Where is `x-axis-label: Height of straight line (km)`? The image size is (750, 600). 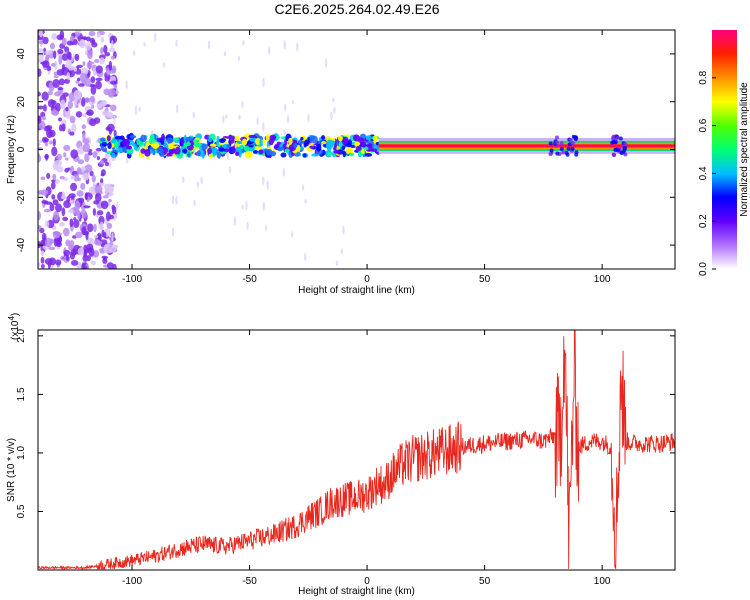 x-axis-label: Height of straight line (km) is located at coordinates (356, 290).